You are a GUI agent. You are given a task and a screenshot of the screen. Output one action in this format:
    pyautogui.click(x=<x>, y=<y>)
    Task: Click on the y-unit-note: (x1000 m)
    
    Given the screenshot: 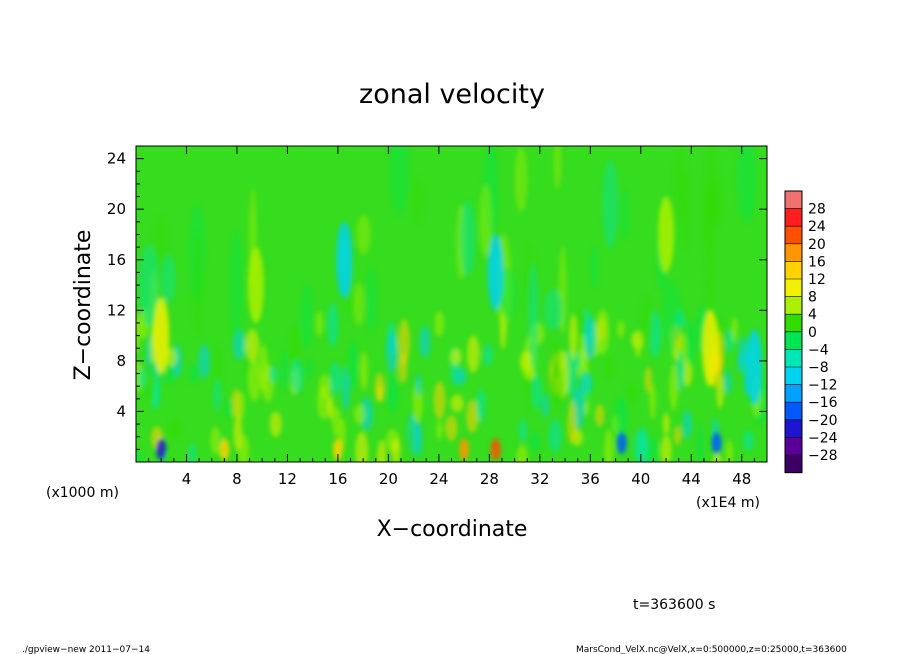 What is the action you would take?
    pyautogui.click(x=82, y=493)
    